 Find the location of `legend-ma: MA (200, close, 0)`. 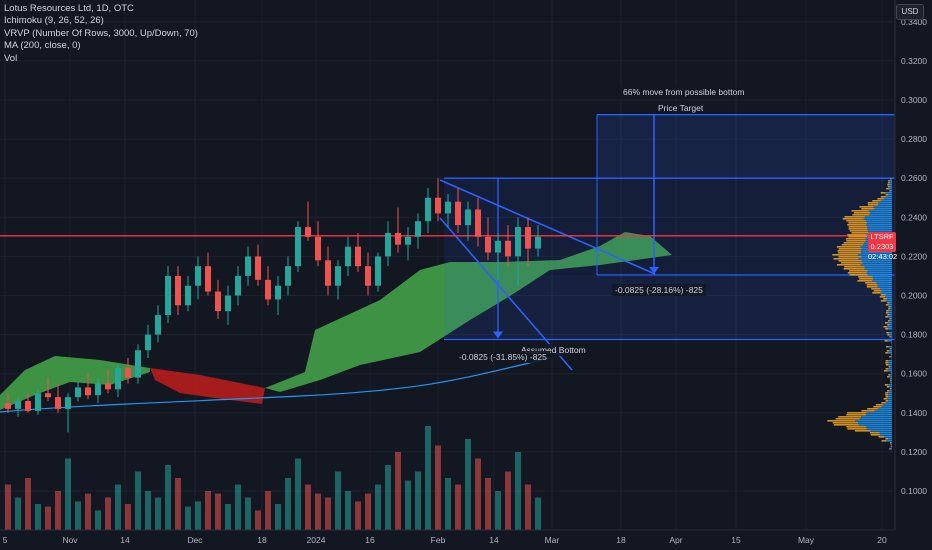

legend-ma: MA (200, close, 0) is located at coordinates (101, 46).